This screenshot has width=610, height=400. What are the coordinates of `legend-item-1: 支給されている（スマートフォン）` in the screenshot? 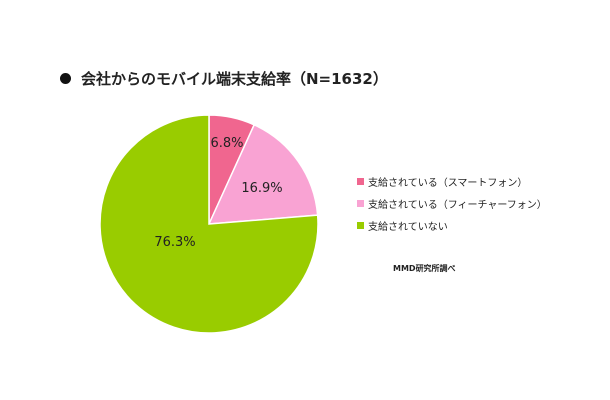 It's located at (452, 181).